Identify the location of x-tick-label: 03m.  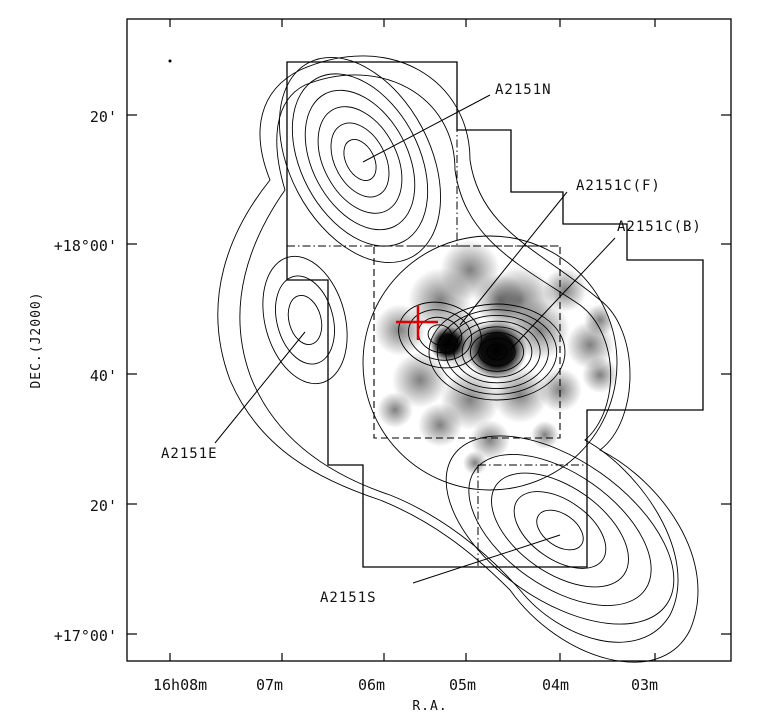
(644, 685).